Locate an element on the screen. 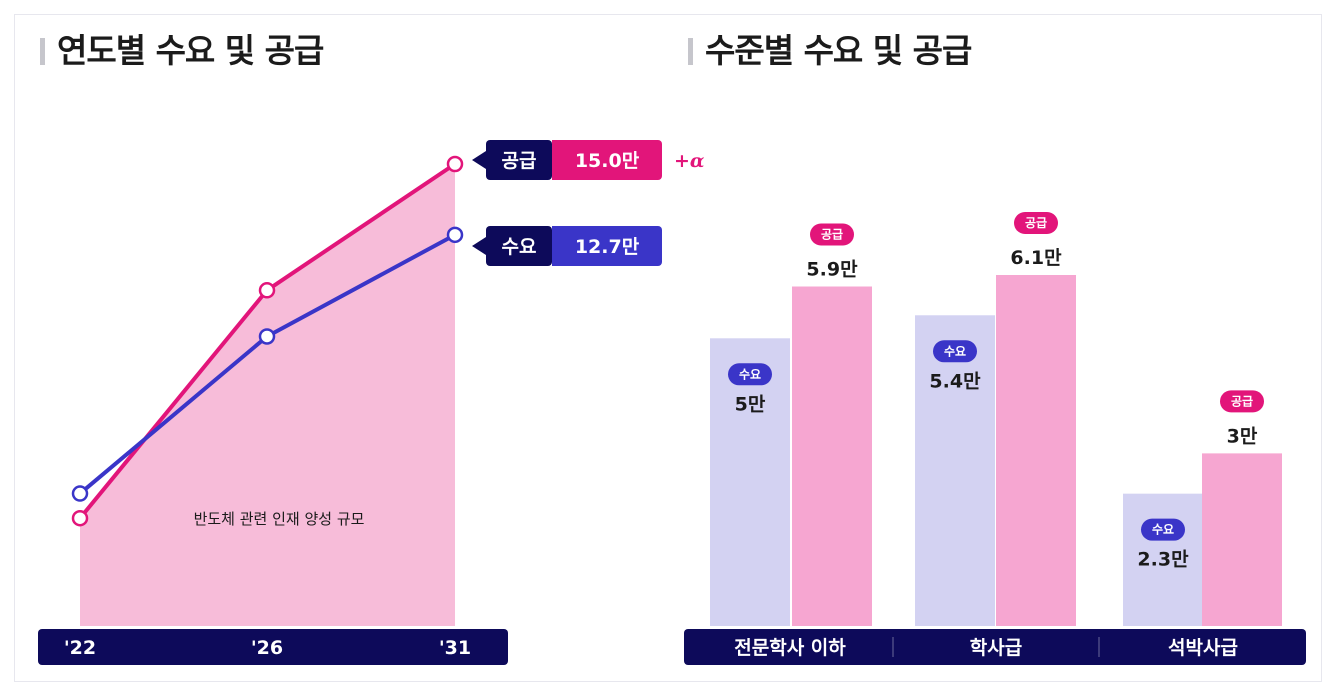 The height and width of the screenshot is (697, 1337). supply-plus-alpha: +α is located at coordinates (689, 161).